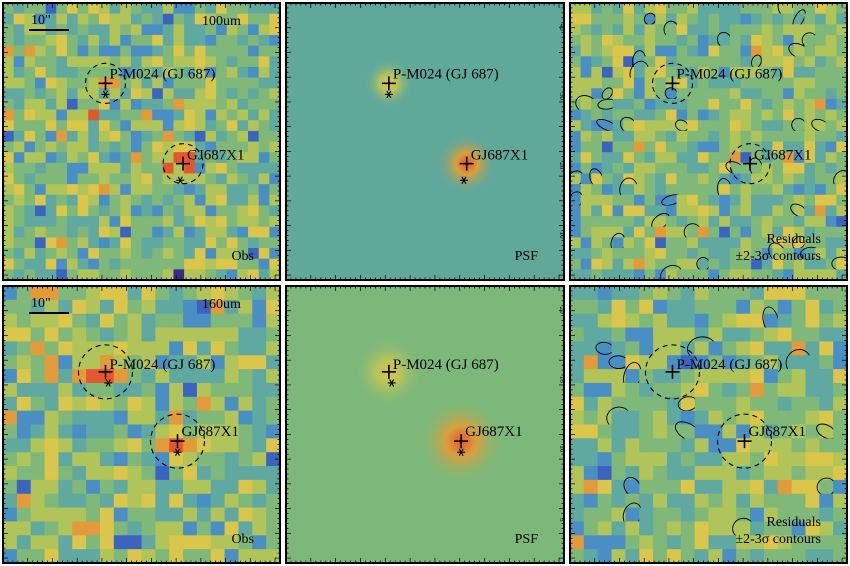 The image size is (850, 566). What do you see at coordinates (562, 97) in the screenshot?
I see `tick-label: 30` at bounding box center [562, 97].